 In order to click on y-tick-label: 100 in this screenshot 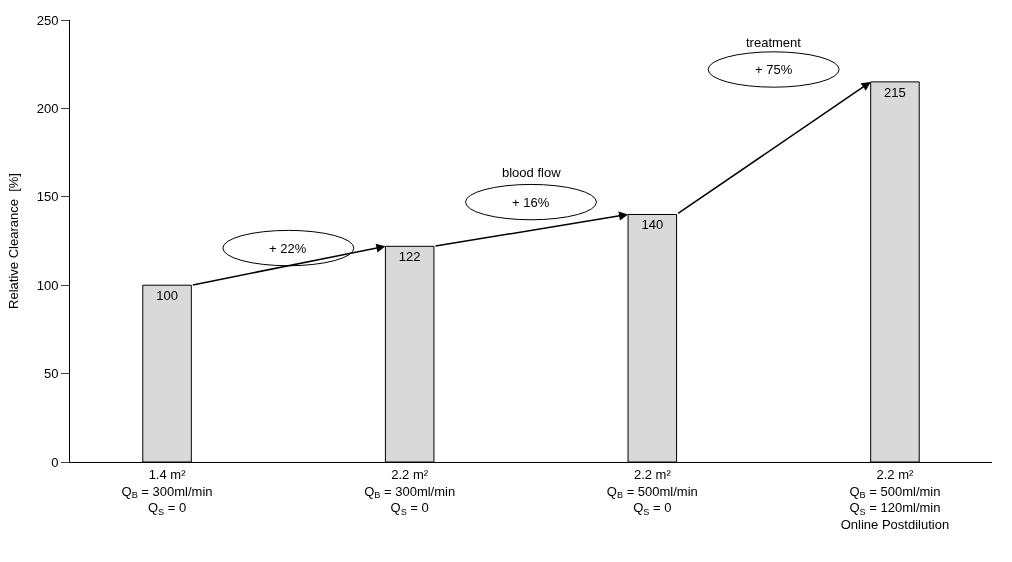, I will do `click(47, 285)`.